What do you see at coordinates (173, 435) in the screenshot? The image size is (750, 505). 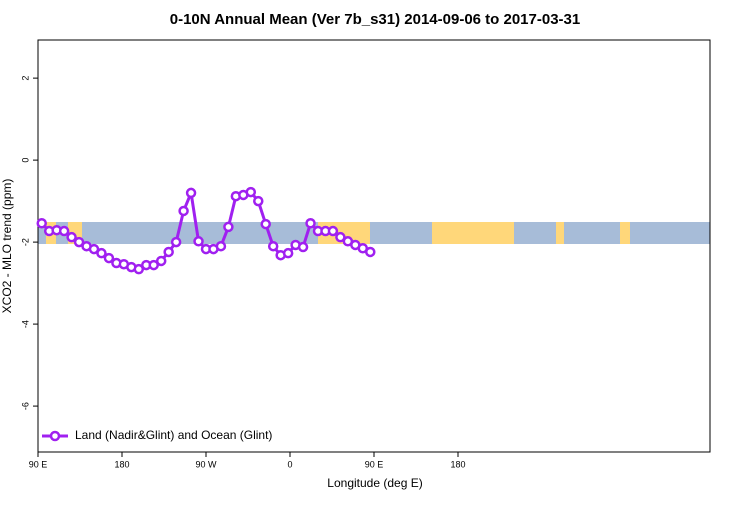 I see `legend-label: Land (Nadir&Glint) and Ocean (Glint)` at bounding box center [173, 435].